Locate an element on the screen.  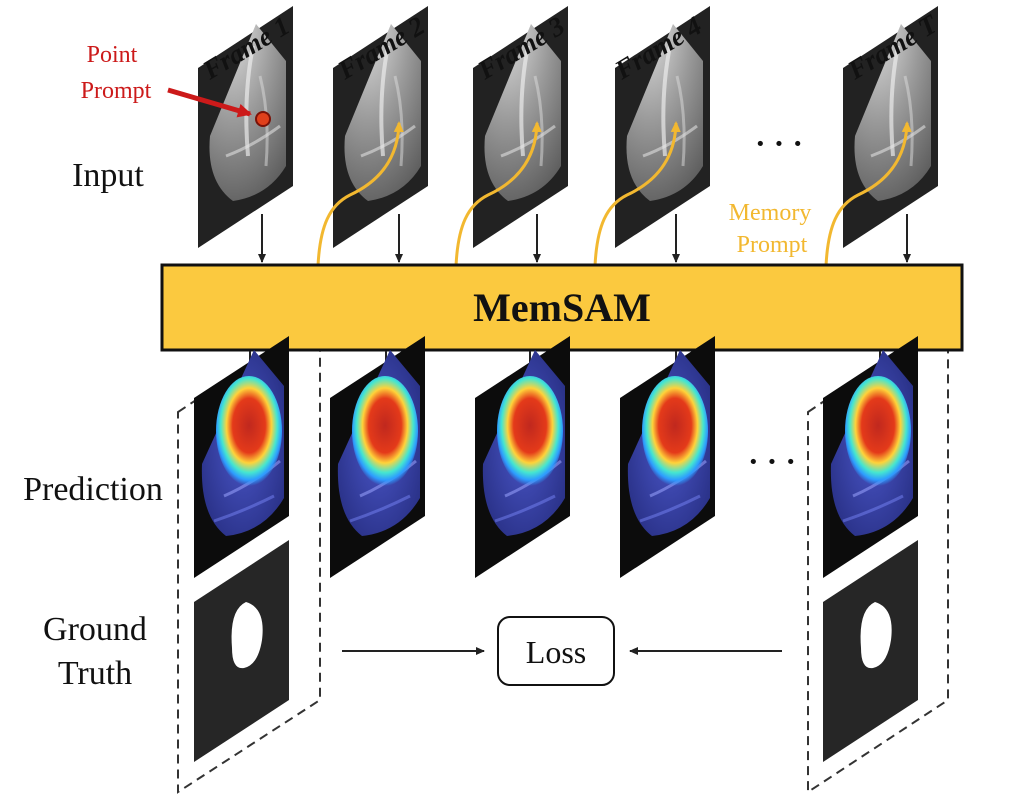
point-prompt-label-line2: Prompt is located at coordinates (116, 91).